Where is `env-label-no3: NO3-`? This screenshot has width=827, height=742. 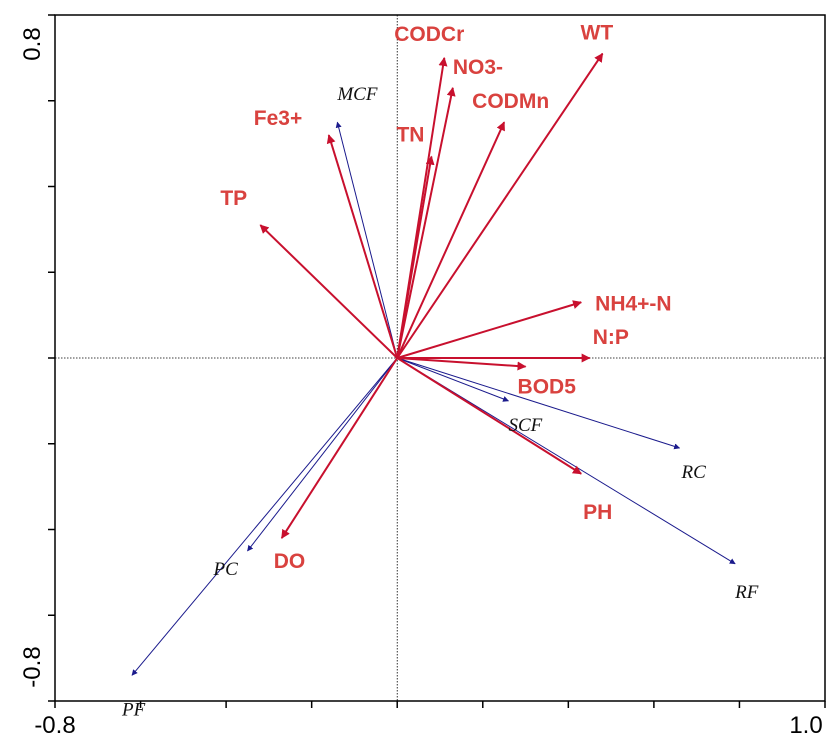
env-label-no3: NO3- is located at coordinates (478, 67).